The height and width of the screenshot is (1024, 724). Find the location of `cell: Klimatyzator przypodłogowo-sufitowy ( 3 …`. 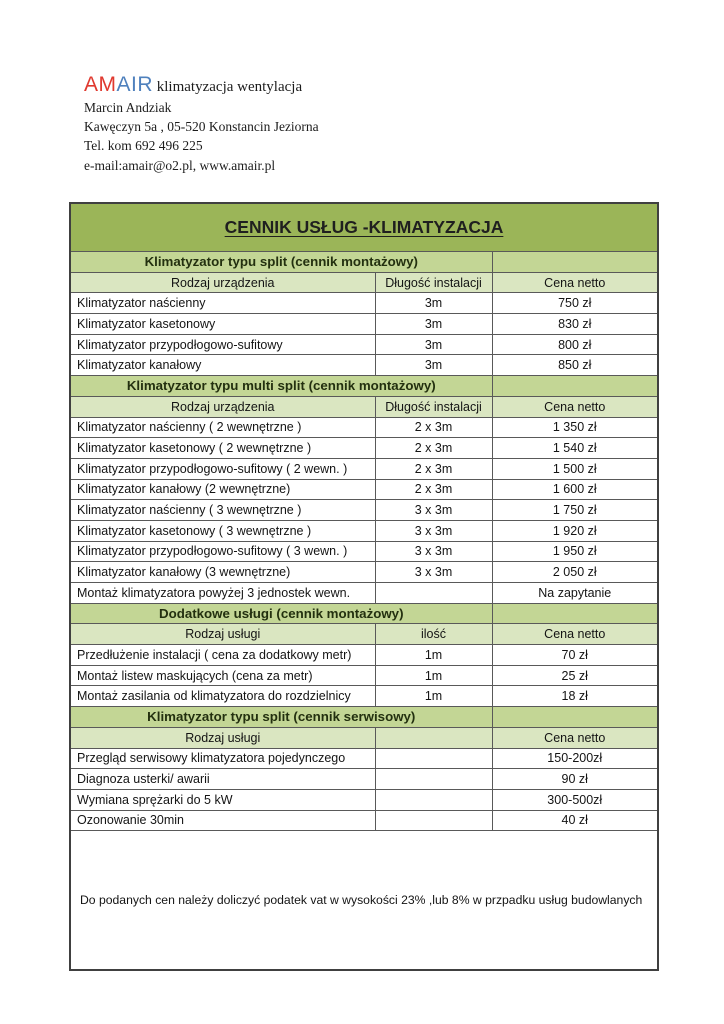

cell: Klimatyzator przypodłogowo-sufitowy ( 3 … is located at coordinates (222, 551).